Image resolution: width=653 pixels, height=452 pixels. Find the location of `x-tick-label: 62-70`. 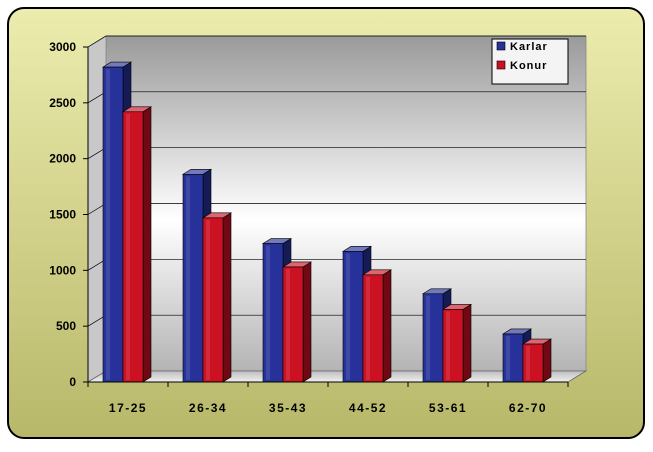

x-tick-label: 62-70 is located at coordinates (528, 408).